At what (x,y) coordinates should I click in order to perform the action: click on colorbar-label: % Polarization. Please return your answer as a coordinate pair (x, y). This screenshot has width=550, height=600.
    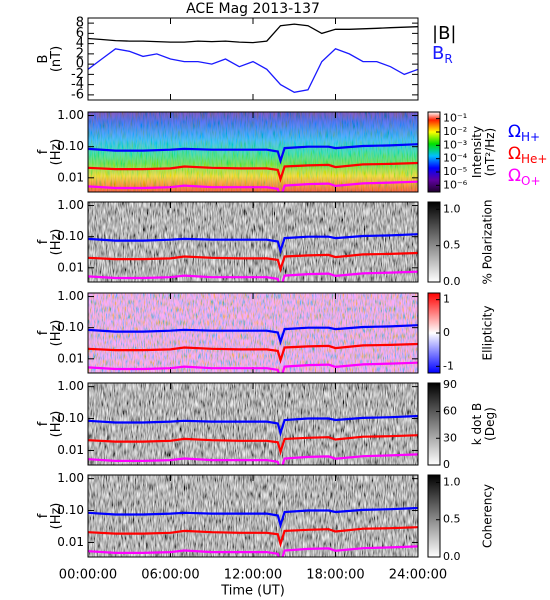
    Looking at the image, I should click on (488, 242).